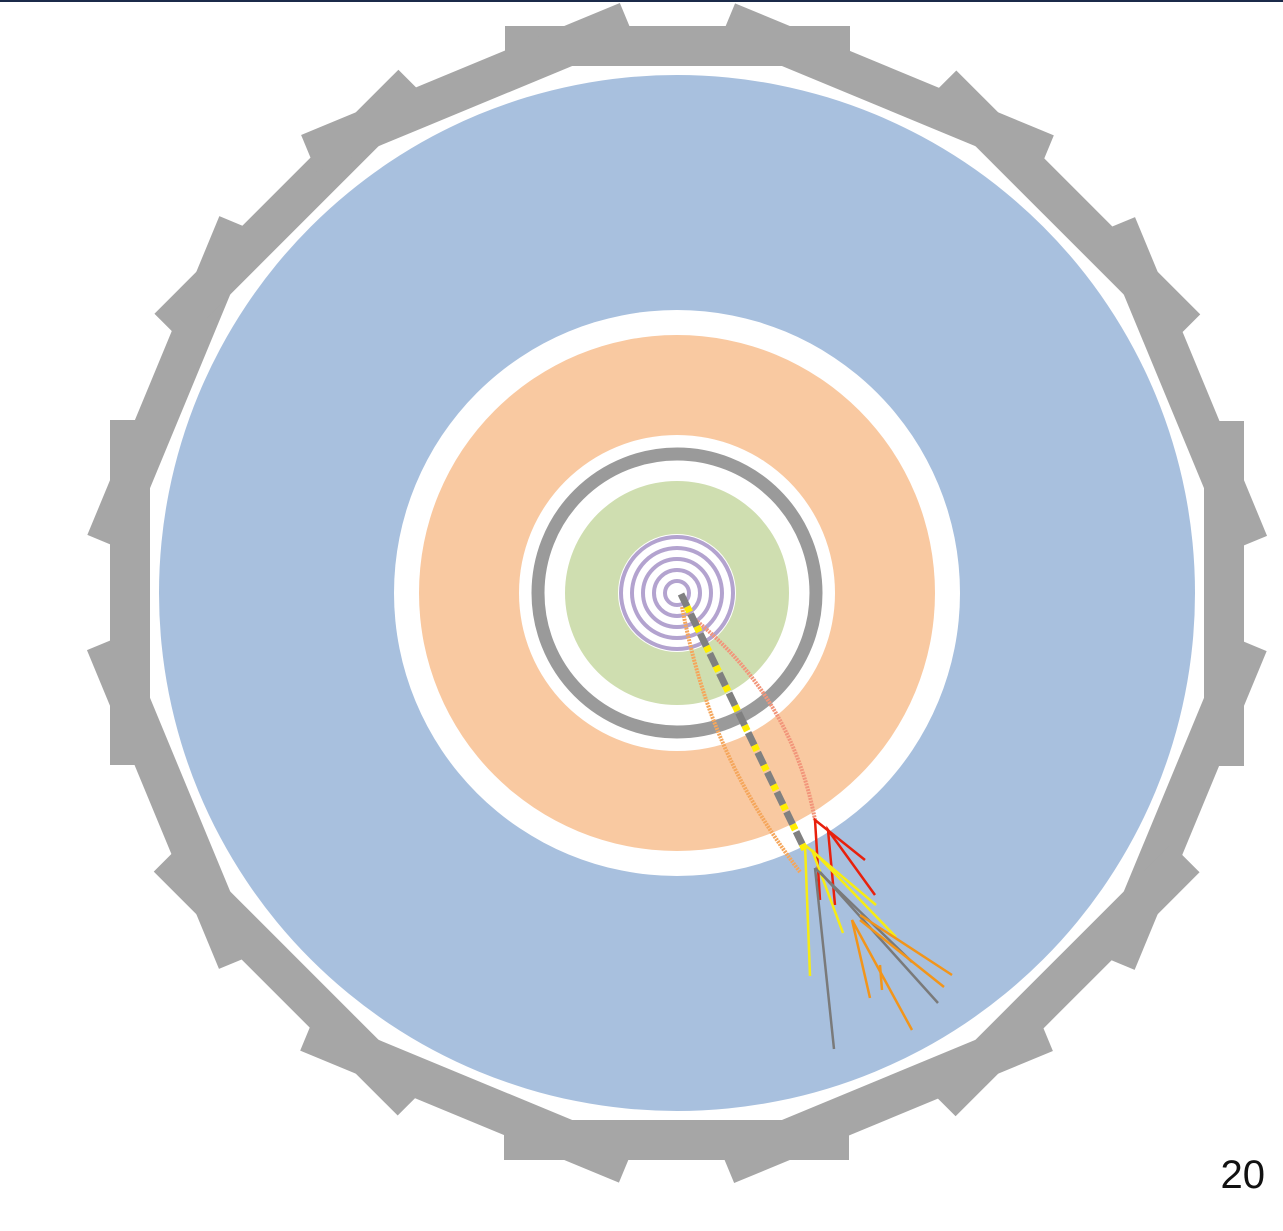 The height and width of the screenshot is (1231, 1283). I want to click on pixel-detector, so click(677, 593).